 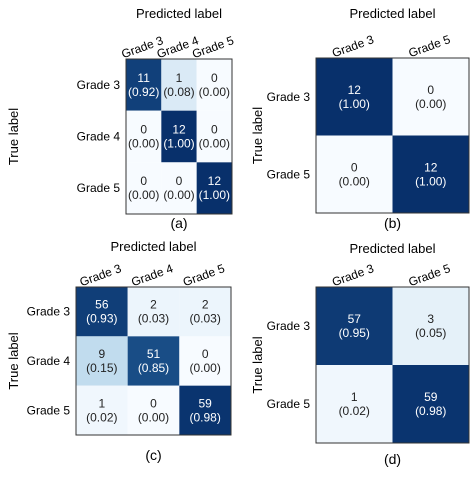 What do you see at coordinates (178, 223) in the screenshot?
I see `panel-label: (a)` at bounding box center [178, 223].